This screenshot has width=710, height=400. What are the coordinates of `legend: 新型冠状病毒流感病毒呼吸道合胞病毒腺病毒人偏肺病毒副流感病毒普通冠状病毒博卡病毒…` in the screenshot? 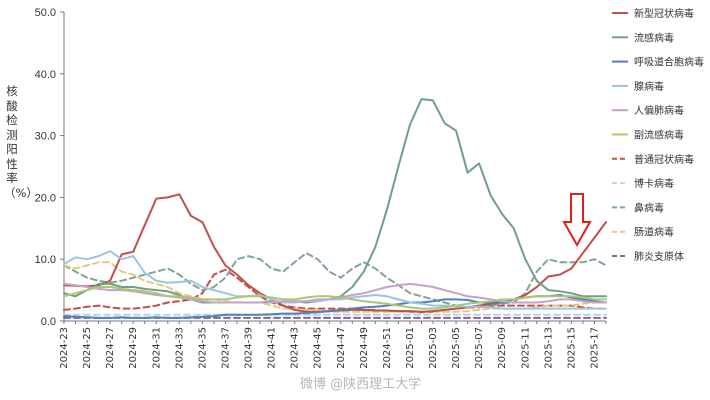 It's located at (658, 135).